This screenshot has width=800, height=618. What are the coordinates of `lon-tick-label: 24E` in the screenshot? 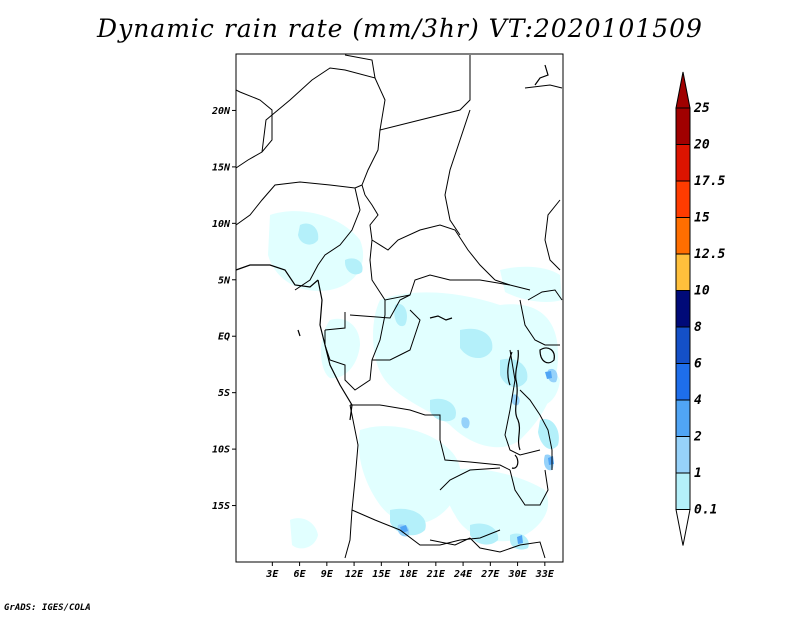 It's located at (463, 574).